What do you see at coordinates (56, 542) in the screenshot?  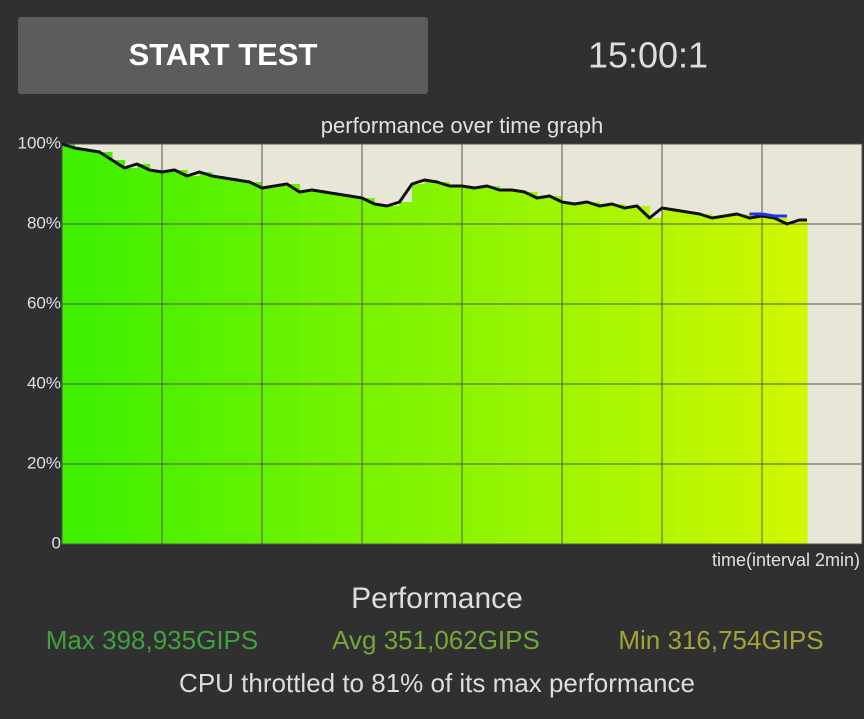 I see `y-tick-label: 0` at bounding box center [56, 542].